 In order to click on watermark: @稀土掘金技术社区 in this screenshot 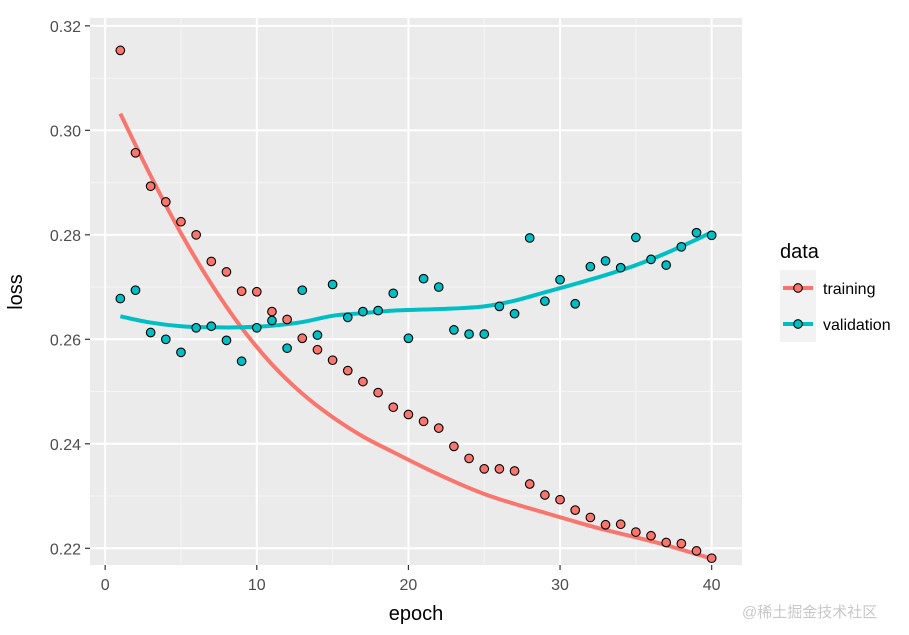, I will do `click(809, 612)`.